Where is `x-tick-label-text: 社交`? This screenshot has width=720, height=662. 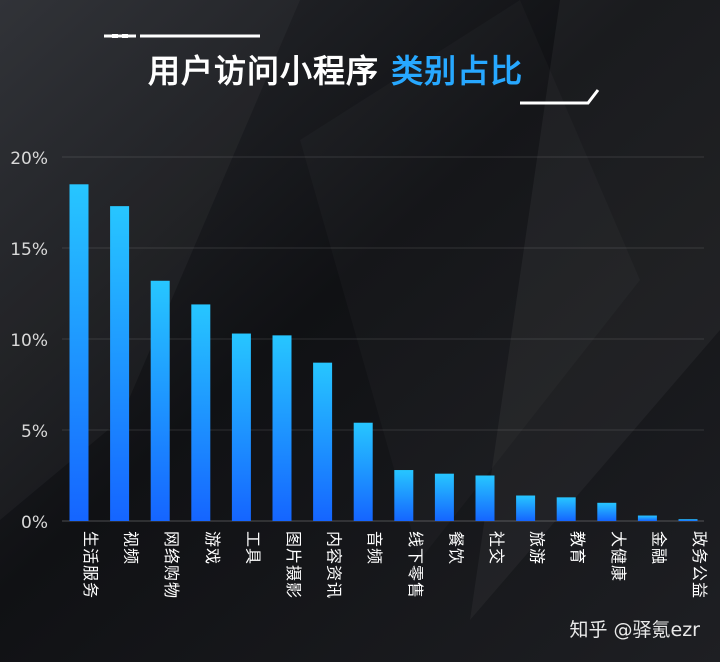
x-tick-label-text: 社交 is located at coordinates (496, 548).